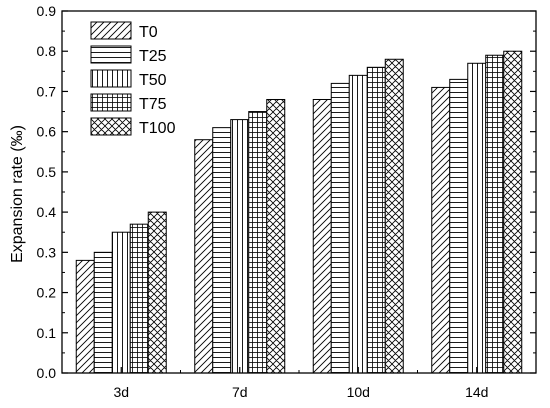  What do you see at coordinates (240, 392) in the screenshot?
I see `x-tick-label: 7d` at bounding box center [240, 392].